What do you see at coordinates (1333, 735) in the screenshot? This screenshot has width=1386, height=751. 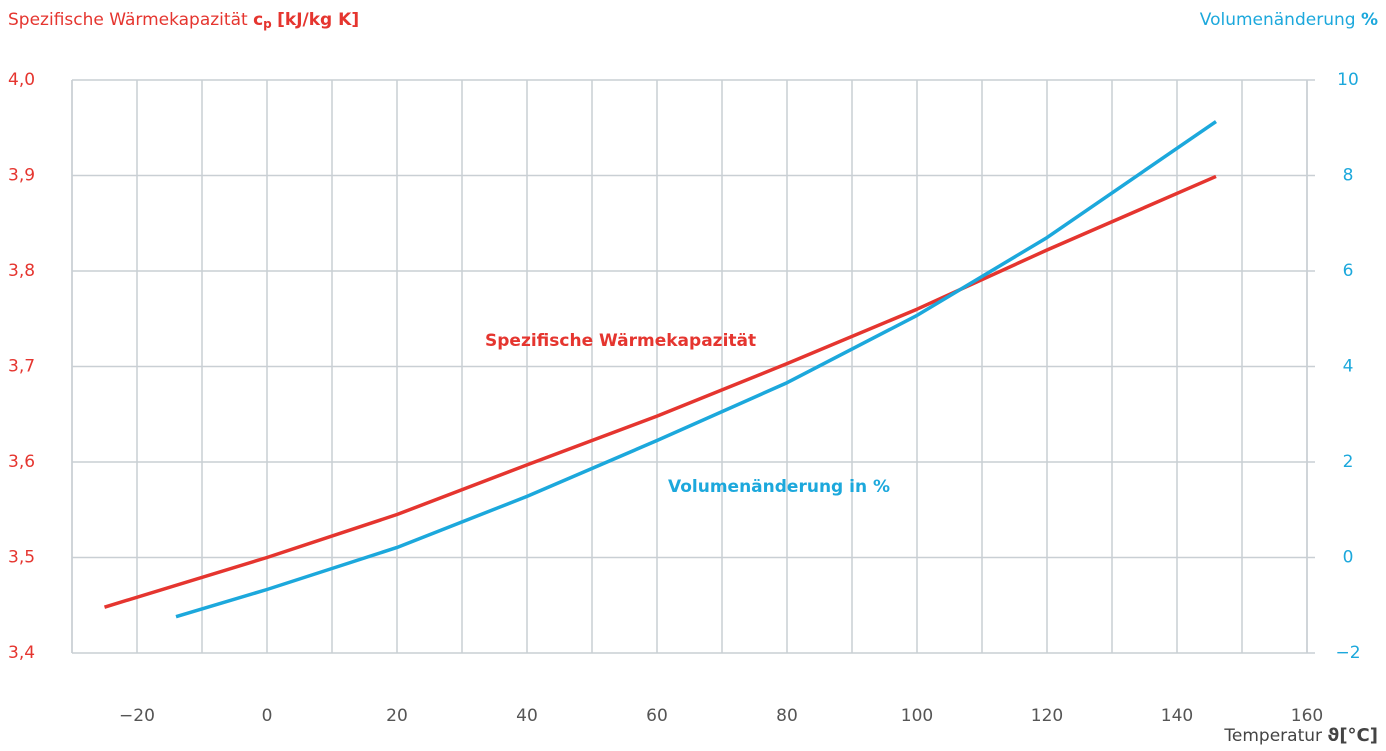 I see `x-symbol: ϑ` at bounding box center [1333, 735].